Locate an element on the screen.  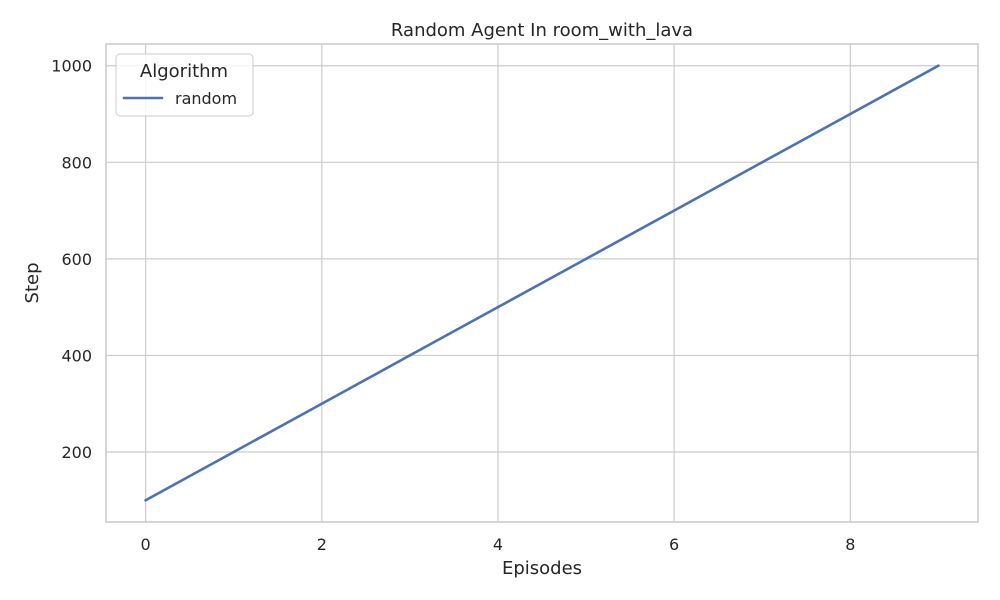
legend-box is located at coordinates (184, 85).